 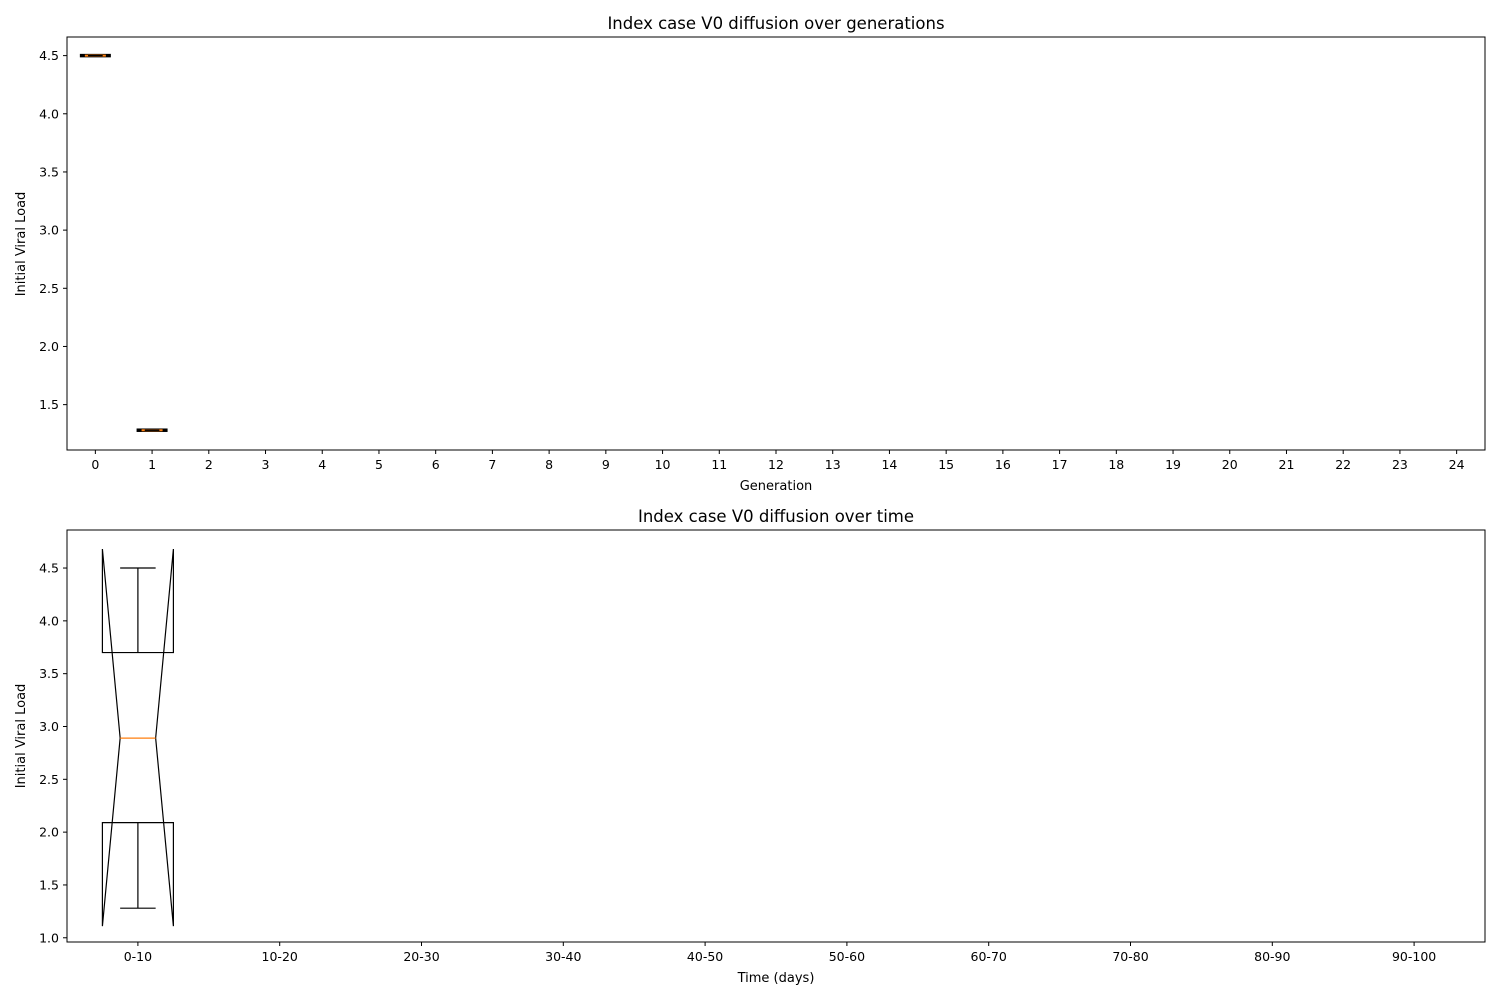 What do you see at coordinates (1130, 956) in the screenshot?
I see `x-tick-label: 70-80` at bounding box center [1130, 956].